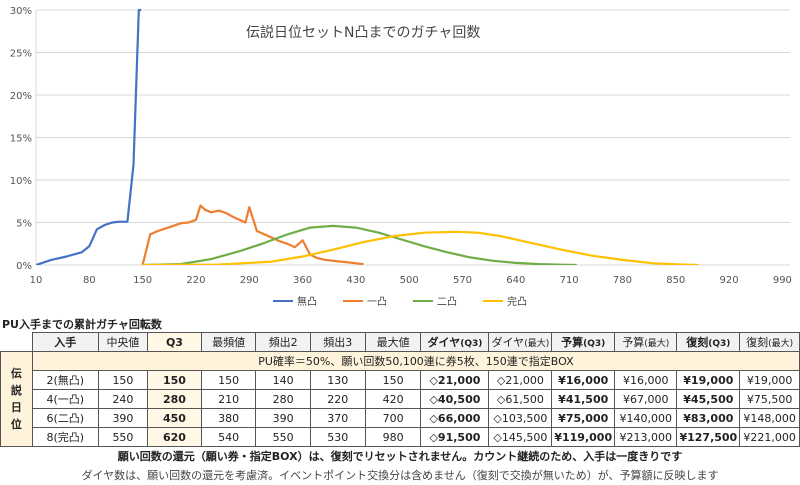  I want to click on table-cell: ¥19,000, so click(708, 380).